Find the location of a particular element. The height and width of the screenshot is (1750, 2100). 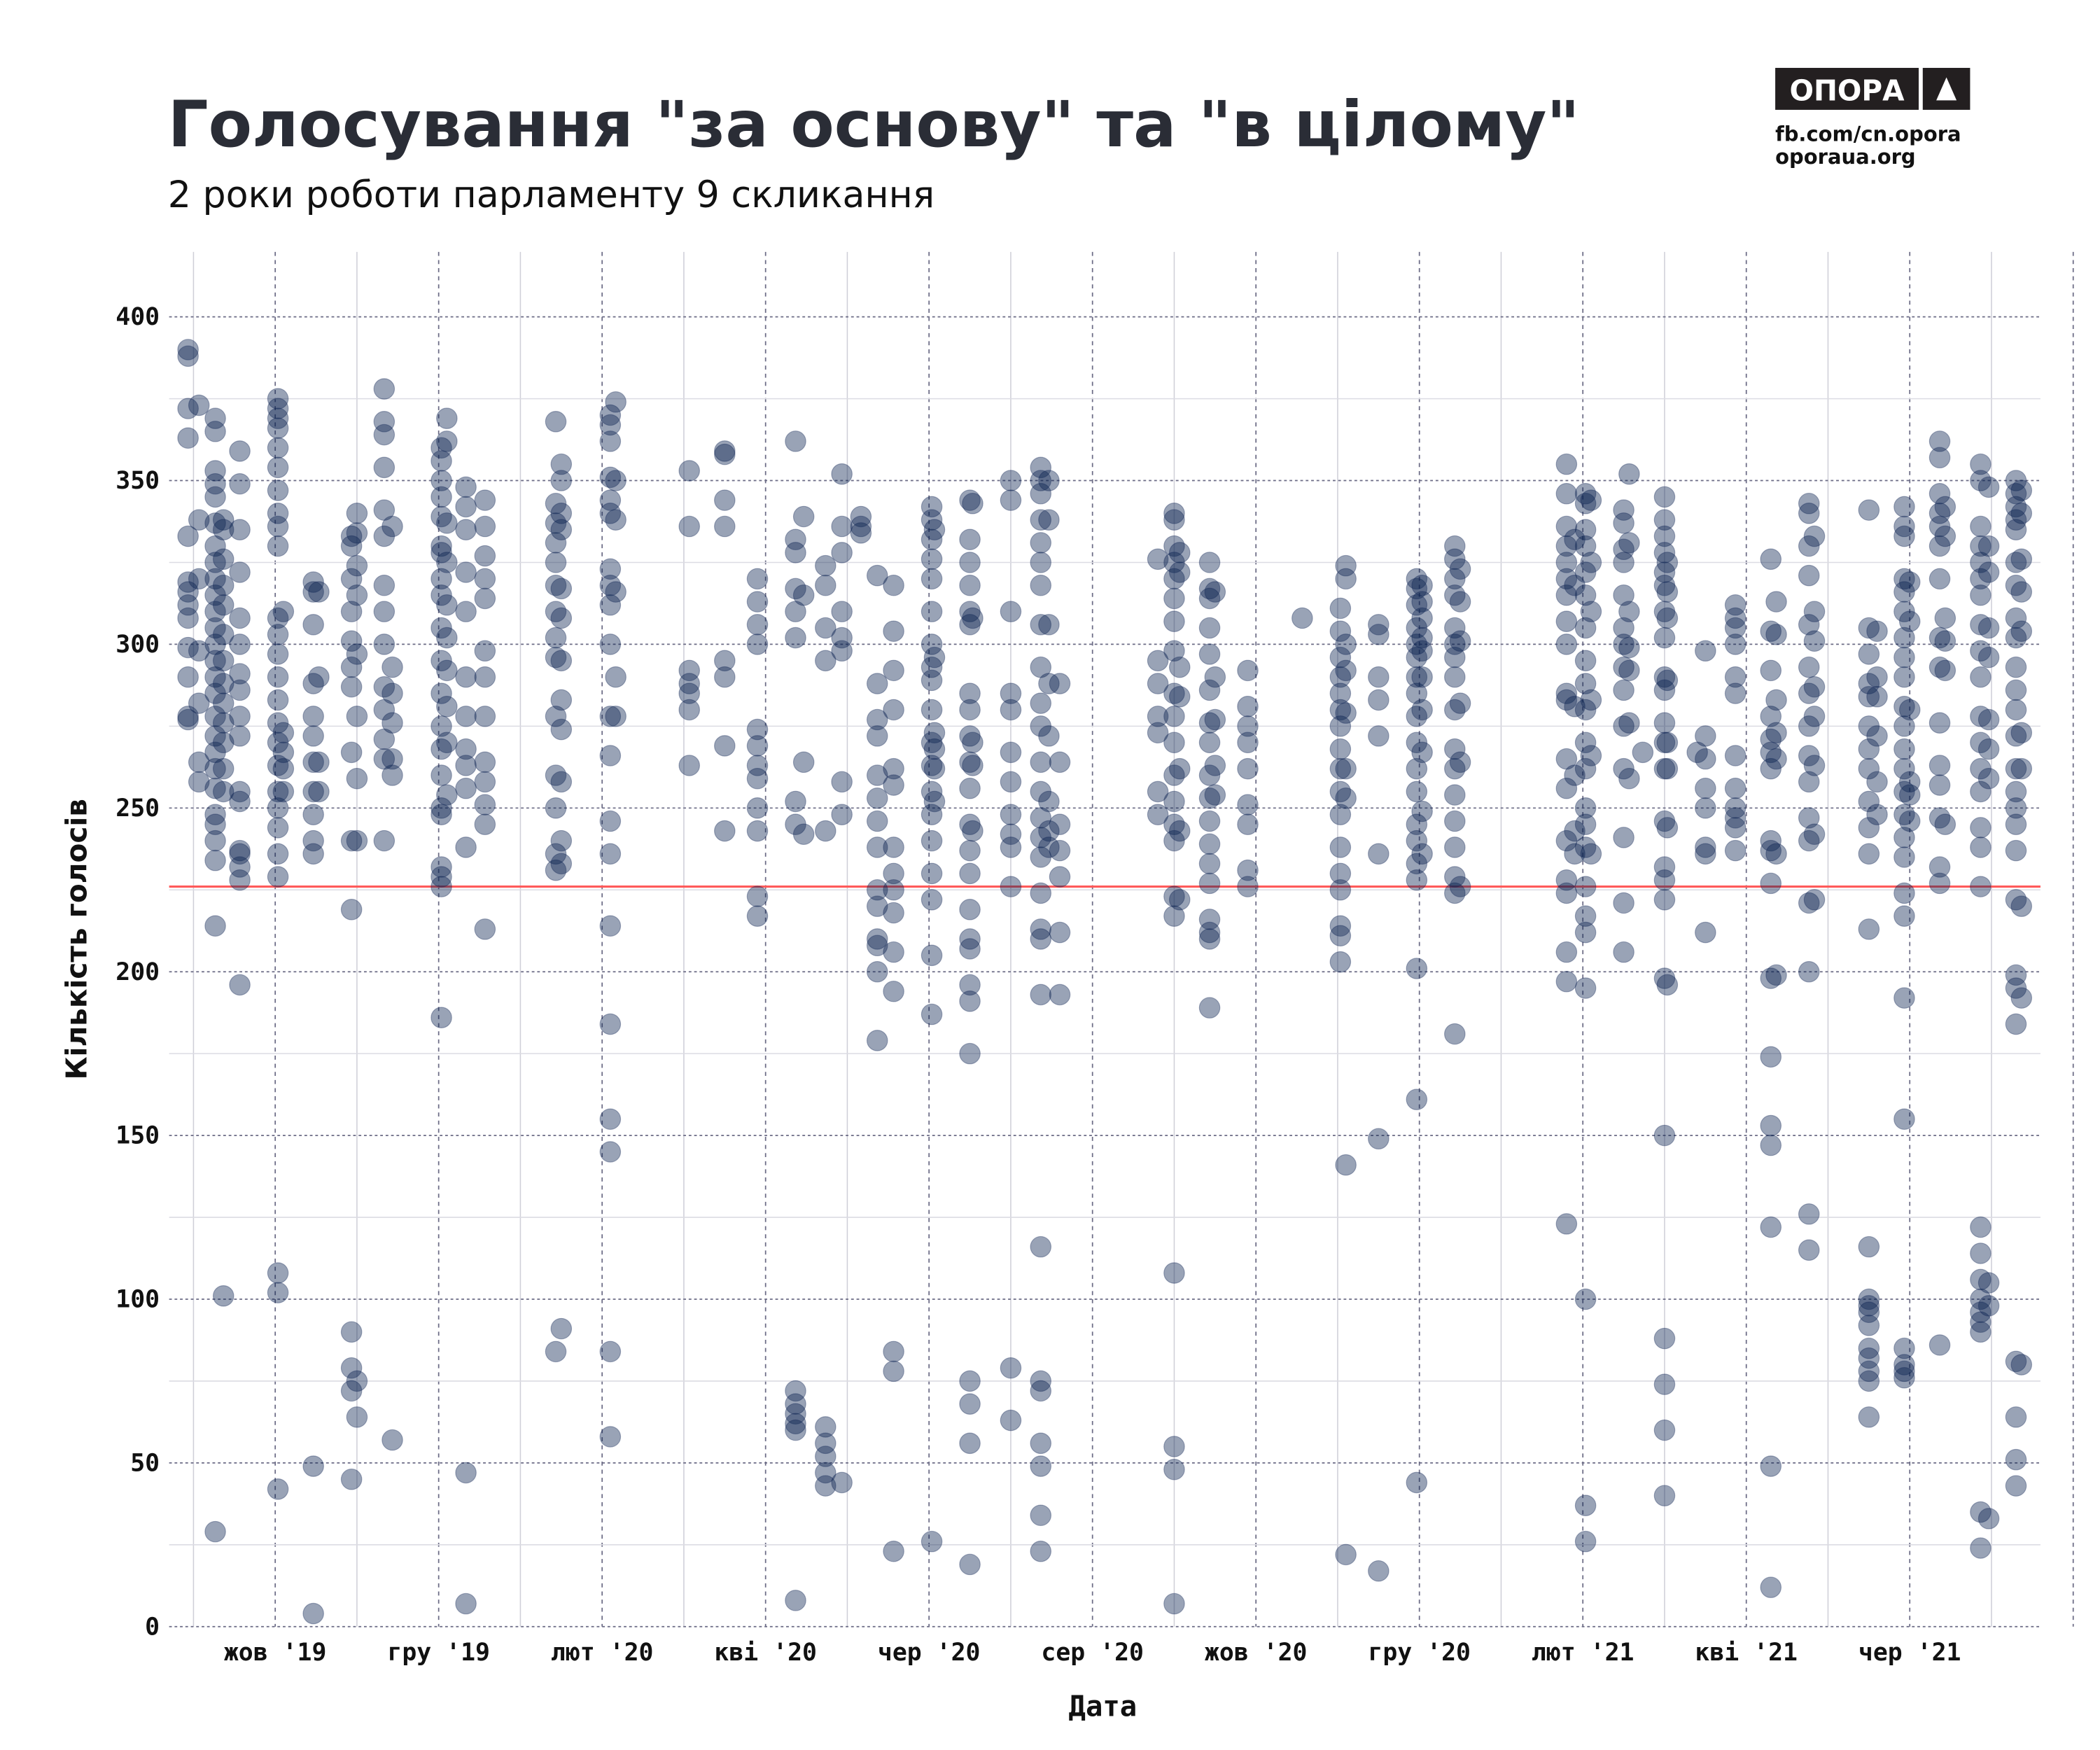

chart-subtitle: 2 роки роботи парламенту 9 скликання is located at coordinates (551, 195).